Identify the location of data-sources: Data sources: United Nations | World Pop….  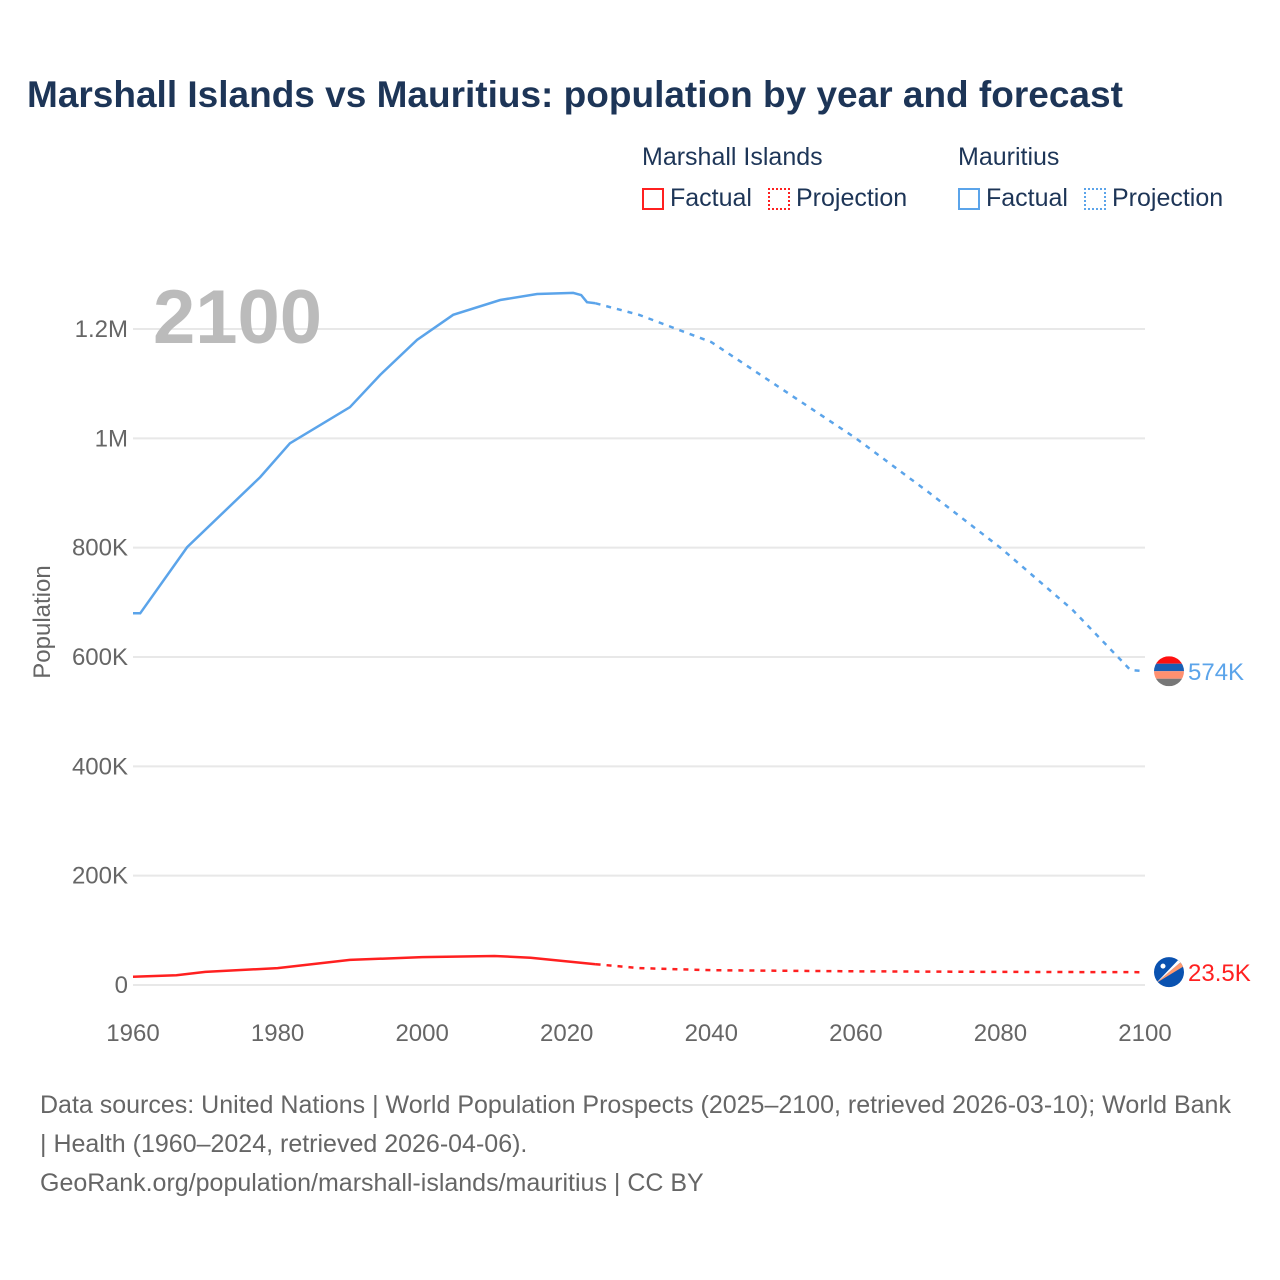
(640, 1144).